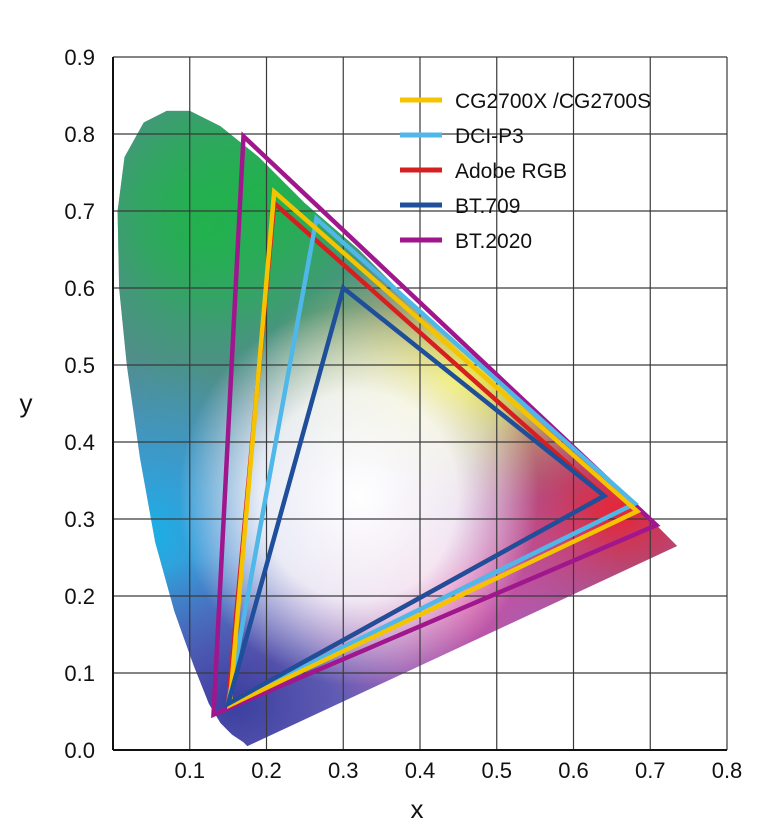  What do you see at coordinates (489, 136) in the screenshot?
I see `legend-label: DCI-P3` at bounding box center [489, 136].